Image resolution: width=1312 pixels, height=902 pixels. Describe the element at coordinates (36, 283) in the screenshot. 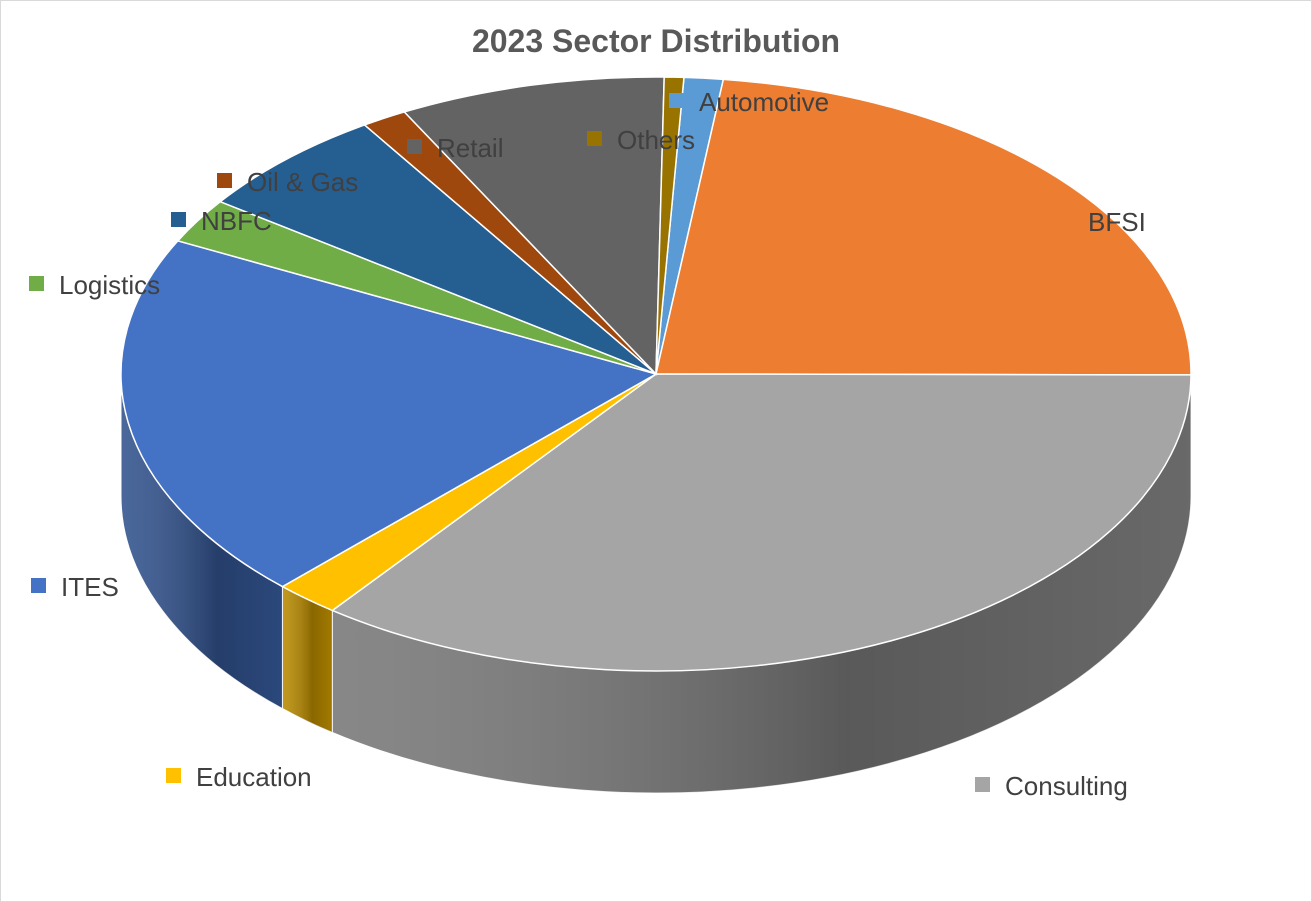

I see `legend-marker-logistics` at that location.